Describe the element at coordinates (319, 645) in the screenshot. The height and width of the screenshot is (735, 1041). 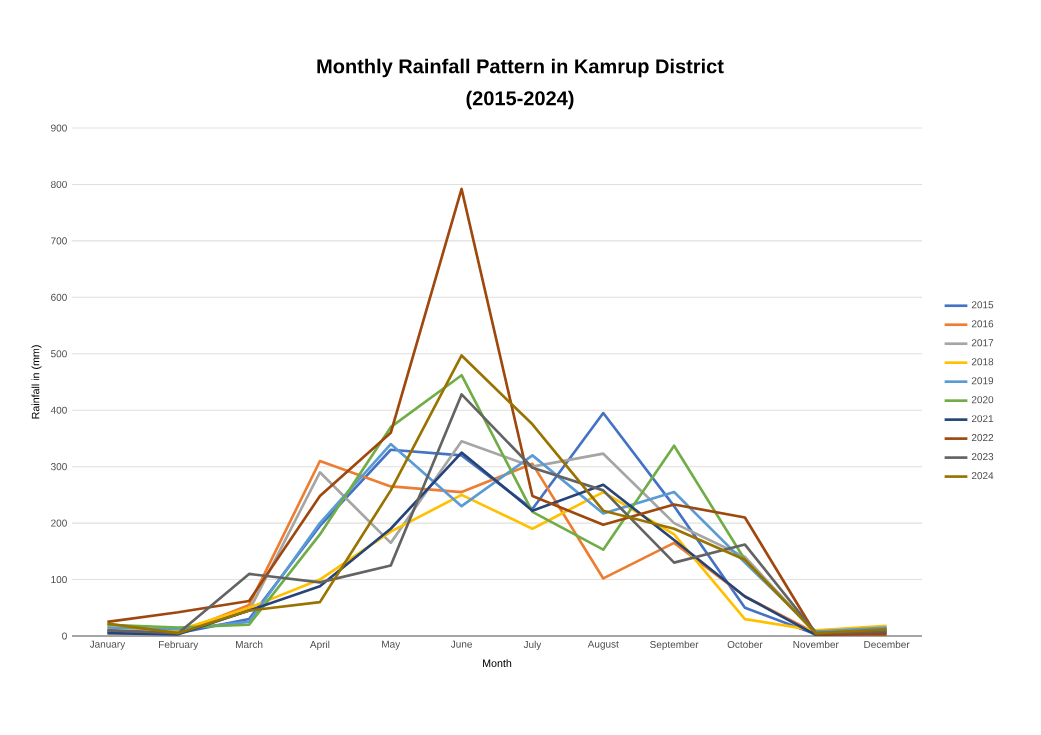
I see `x-tick-label: April` at that location.